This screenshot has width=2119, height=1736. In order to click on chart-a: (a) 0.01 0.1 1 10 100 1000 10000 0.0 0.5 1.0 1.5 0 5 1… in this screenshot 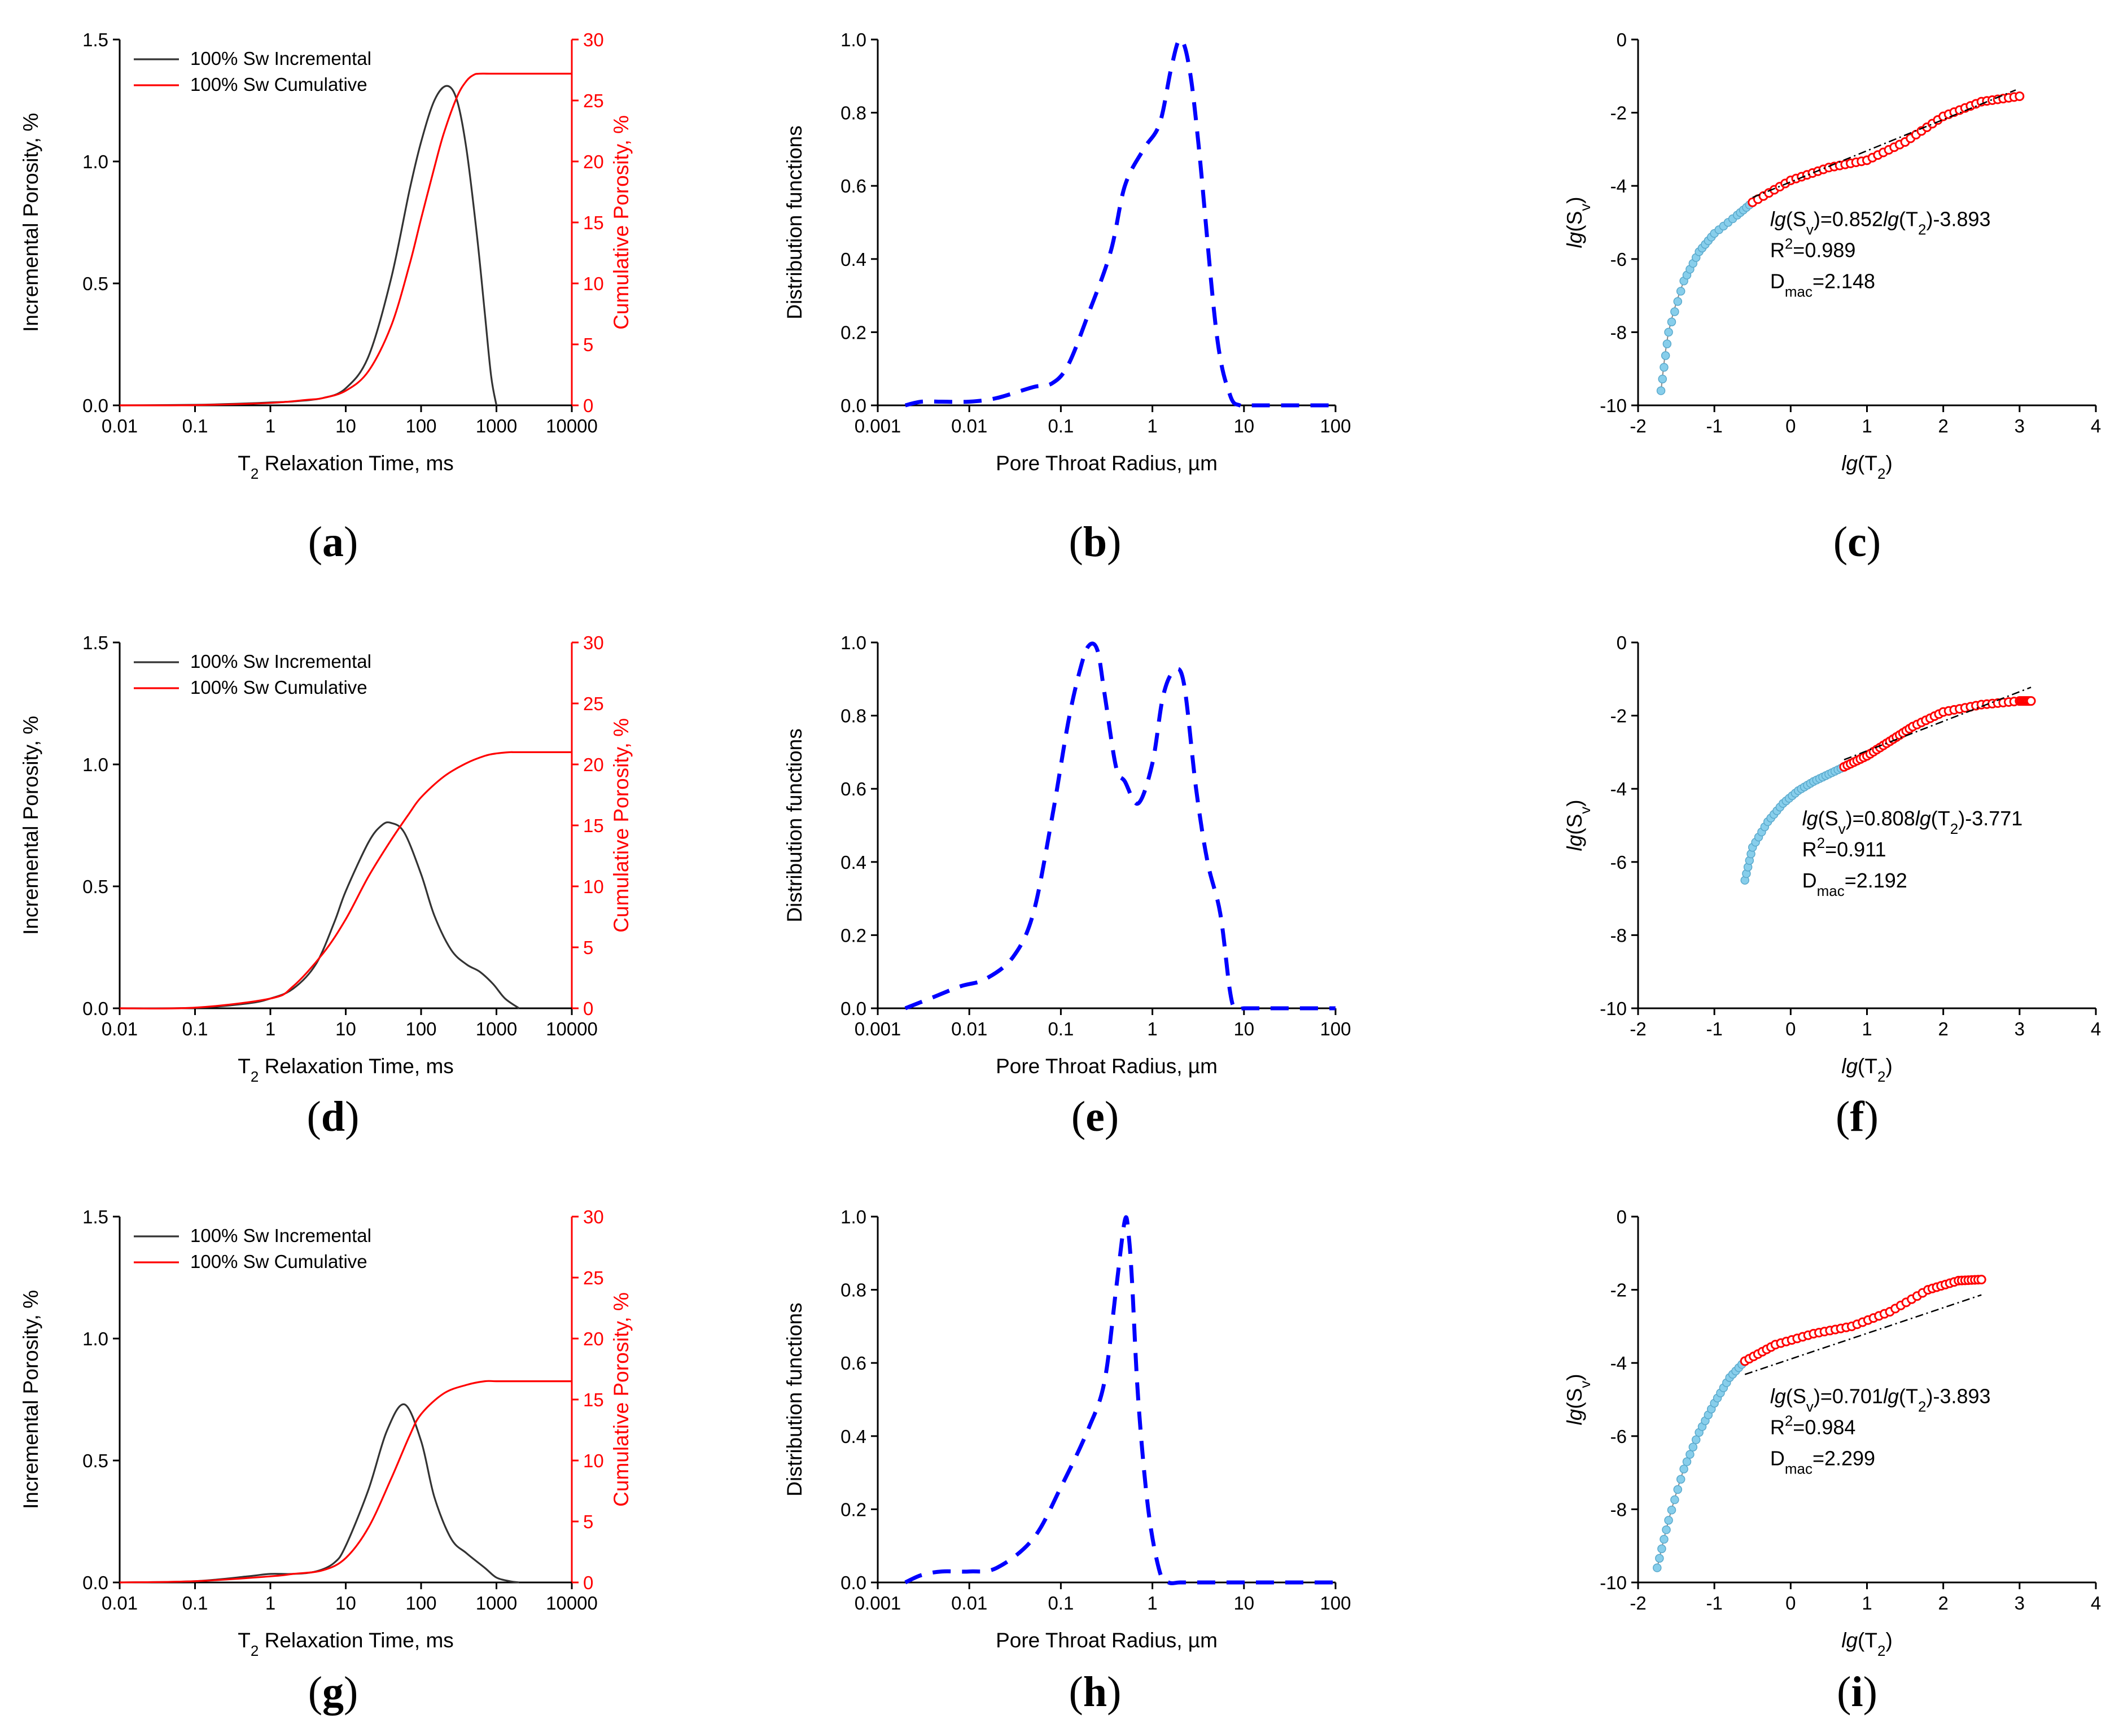, I will do `click(326, 297)`.